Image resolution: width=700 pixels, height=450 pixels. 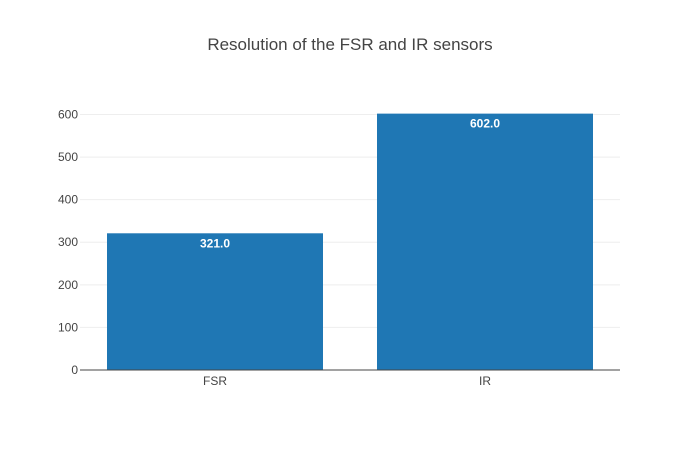 What do you see at coordinates (215, 381) in the screenshot?
I see `x-tick-label: FSR` at bounding box center [215, 381].